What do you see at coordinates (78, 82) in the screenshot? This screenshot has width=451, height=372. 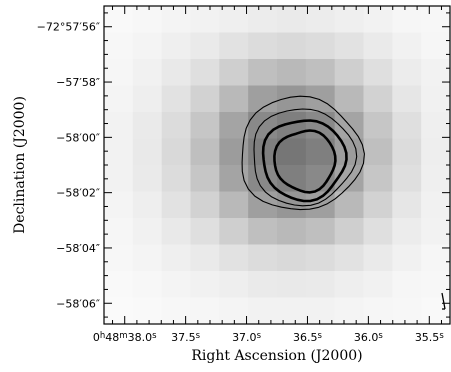 I see `y-tick-label: −57′58″` at bounding box center [78, 82].